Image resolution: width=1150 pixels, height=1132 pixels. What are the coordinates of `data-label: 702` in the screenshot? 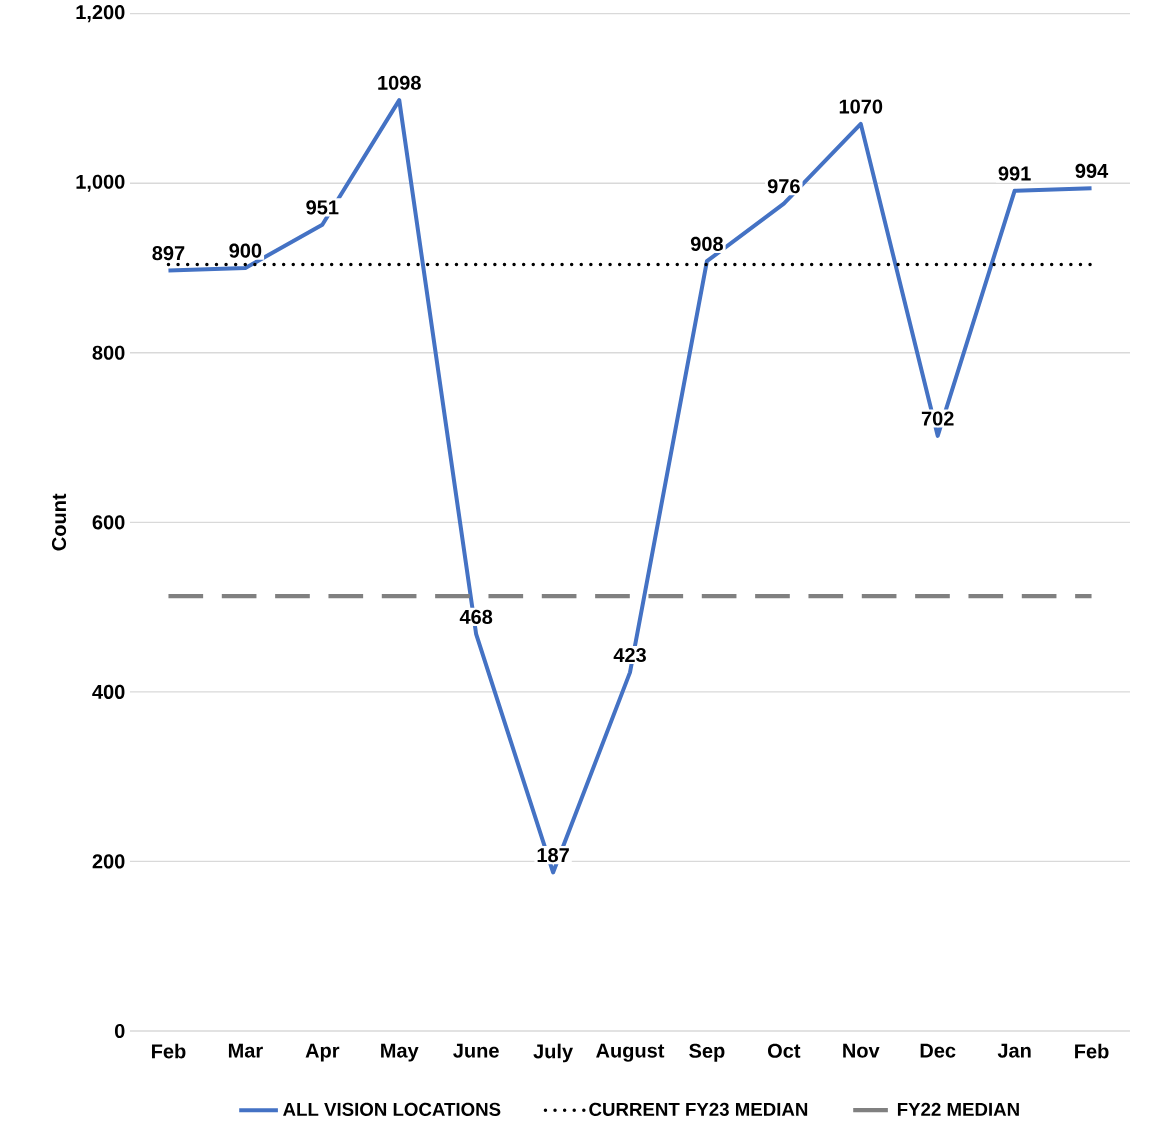 It's located at (937, 418).